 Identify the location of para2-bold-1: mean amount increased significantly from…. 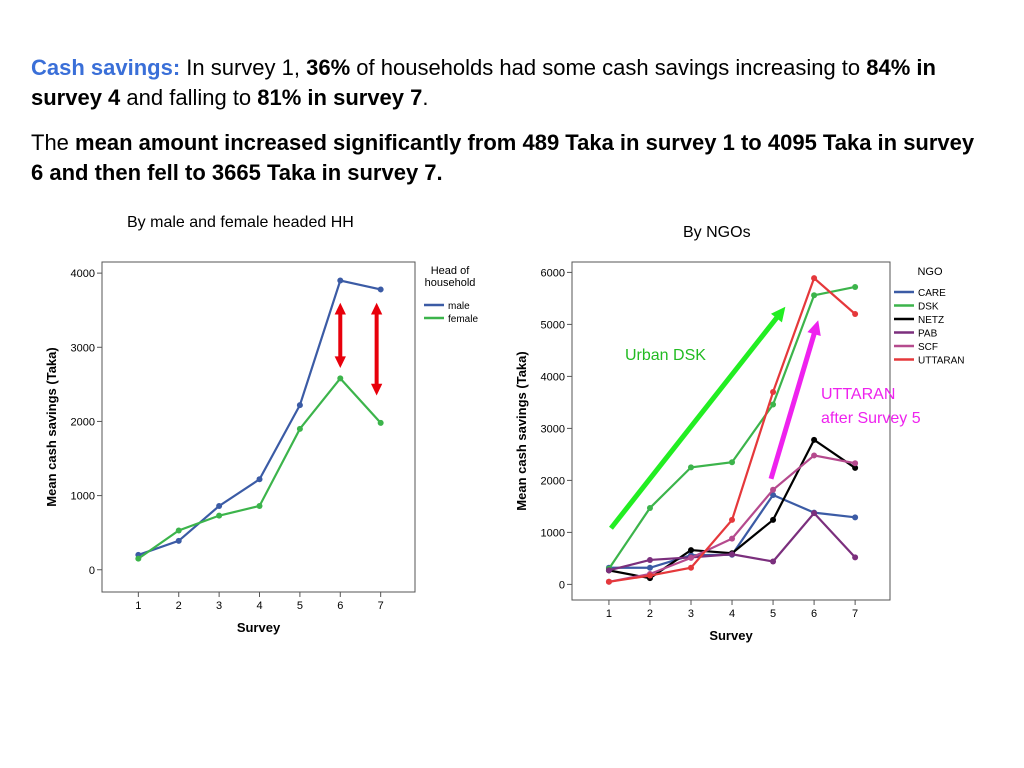
(503, 157).